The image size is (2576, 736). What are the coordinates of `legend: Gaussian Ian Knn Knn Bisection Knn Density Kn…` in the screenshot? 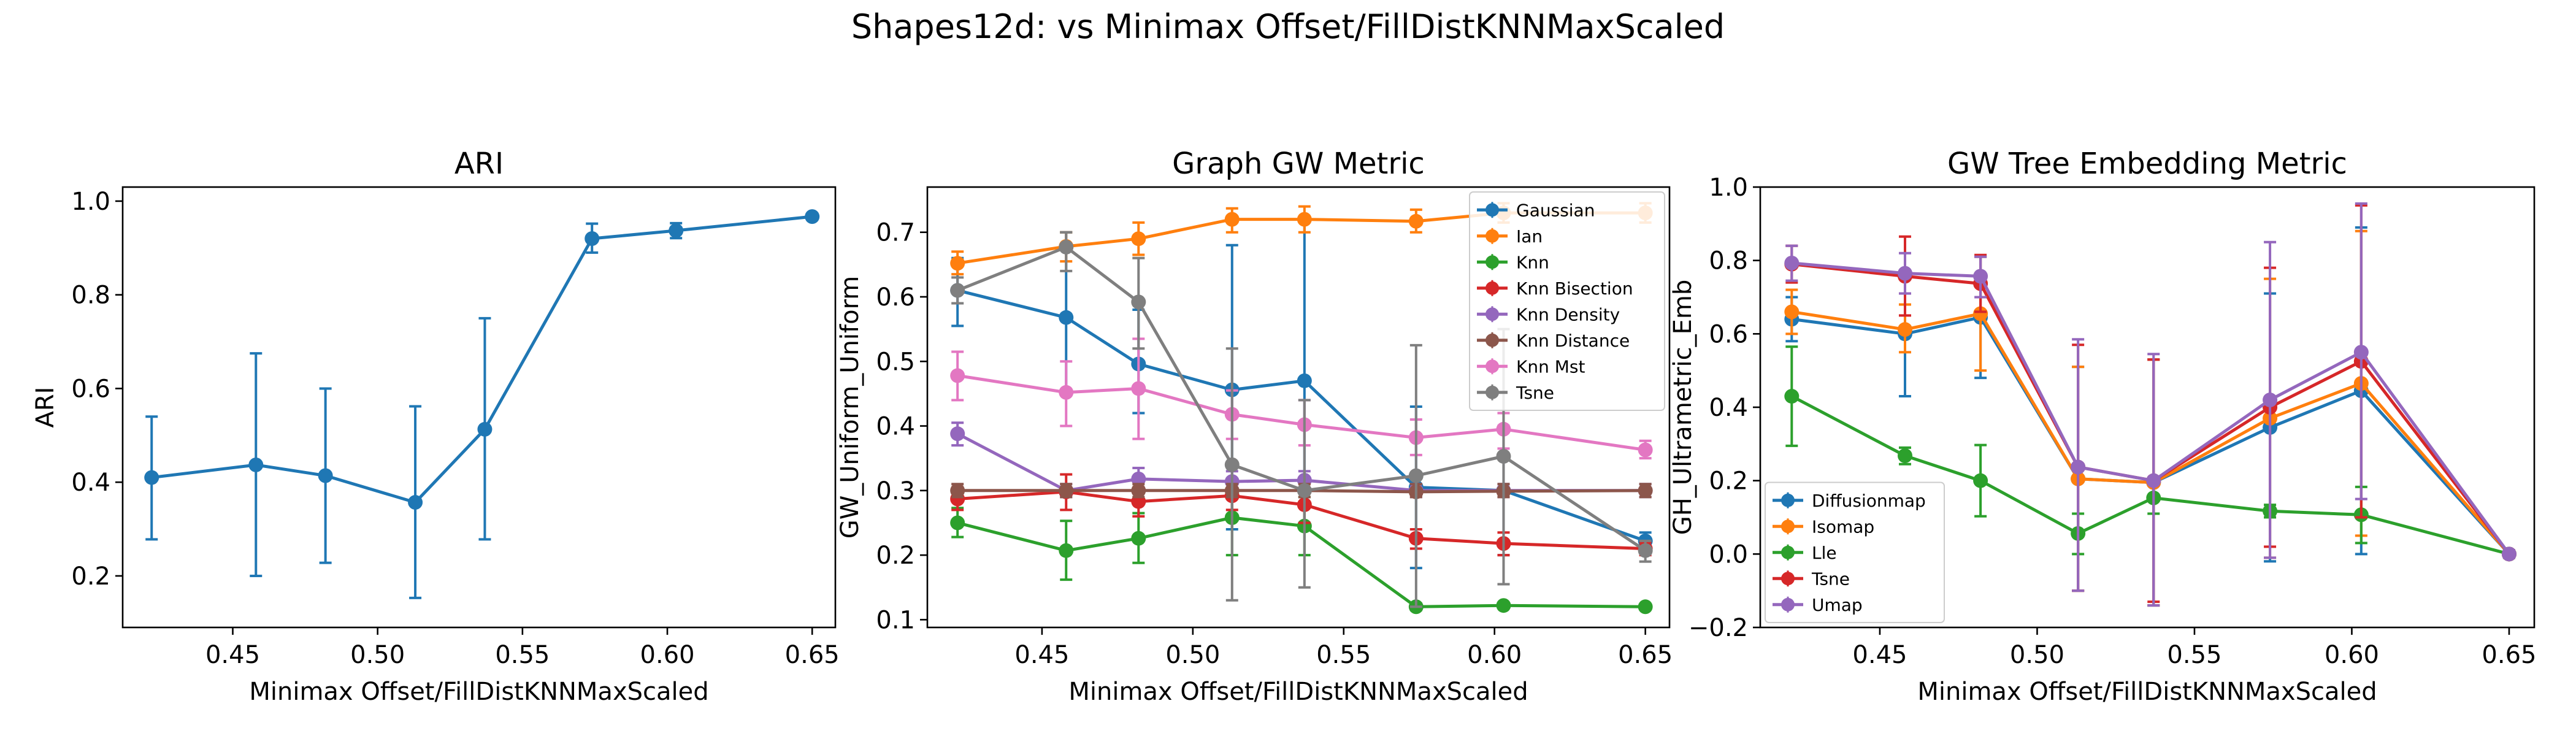 It's located at (1567, 301).